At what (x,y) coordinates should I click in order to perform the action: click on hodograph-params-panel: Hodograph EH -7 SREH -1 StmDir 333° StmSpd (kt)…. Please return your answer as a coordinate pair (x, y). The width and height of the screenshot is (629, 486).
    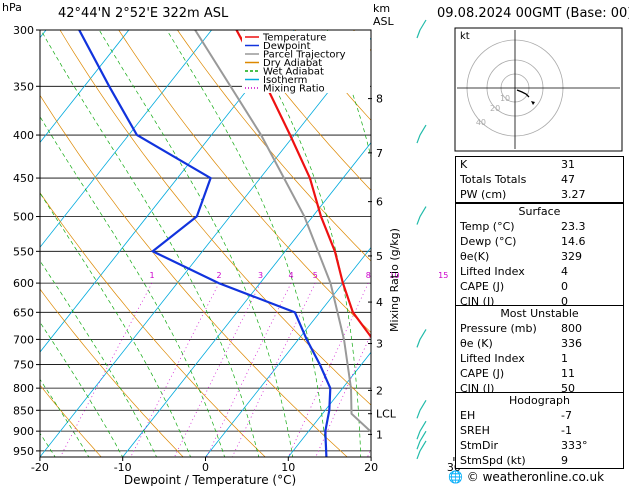
    Looking at the image, I should click on (539, 430).